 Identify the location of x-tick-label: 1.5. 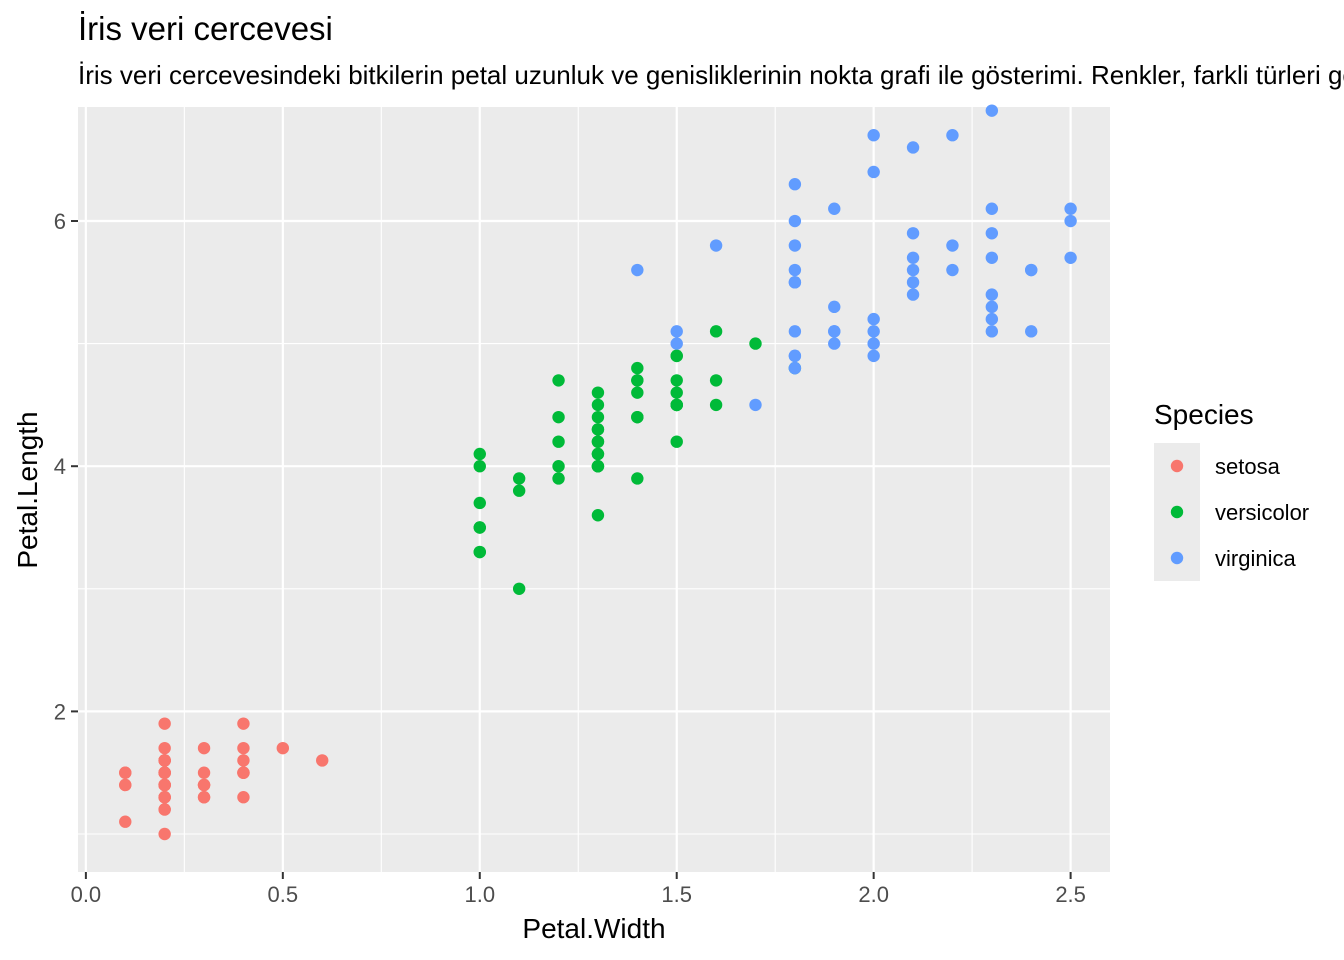
(676, 894).